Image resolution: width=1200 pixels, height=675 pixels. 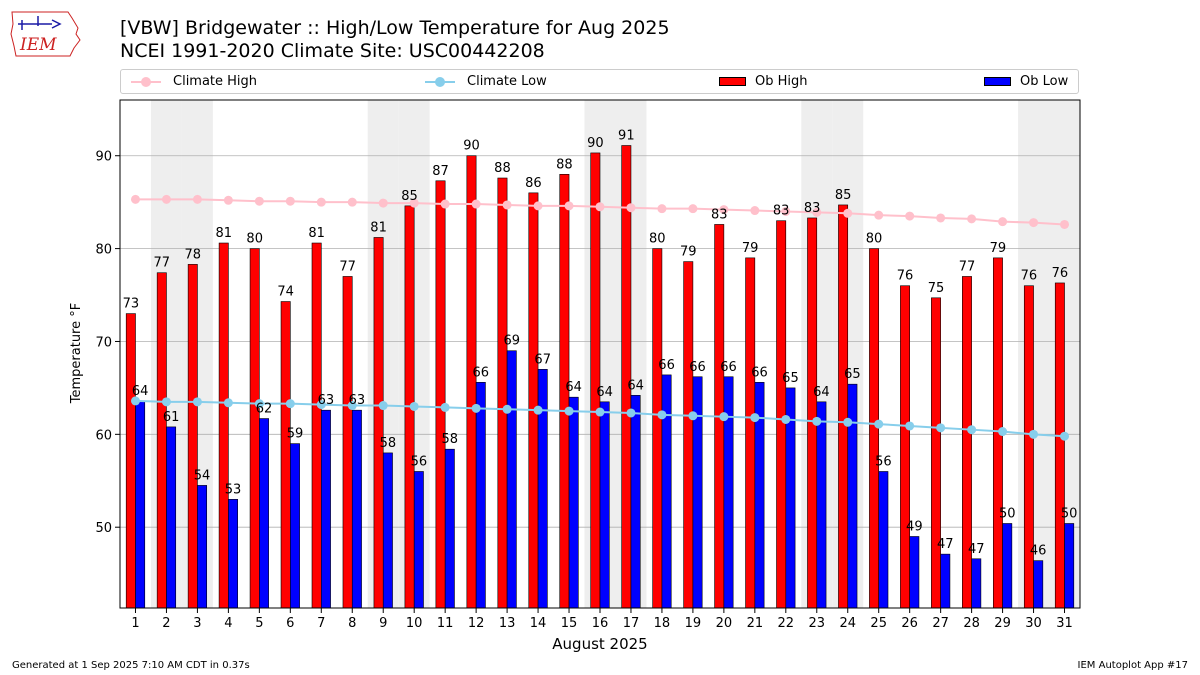 What do you see at coordinates (357, 400) in the screenshot?
I see `ob-low-label: 63` at bounding box center [357, 400].